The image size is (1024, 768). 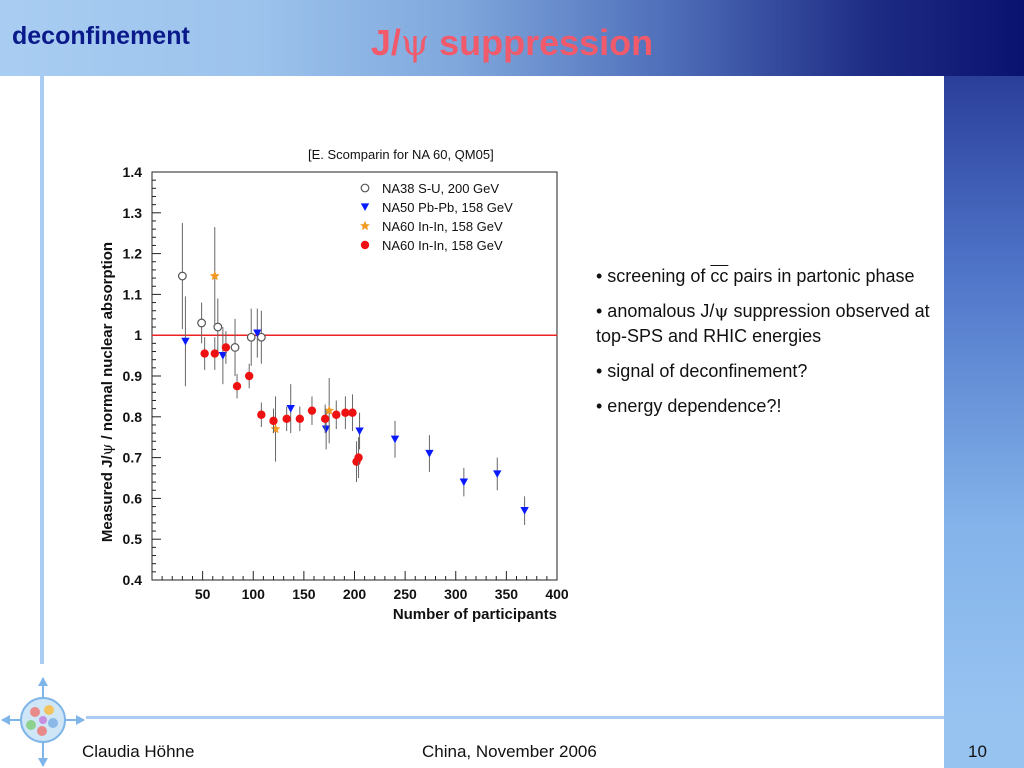 What do you see at coordinates (133, 254) in the screenshot?
I see `y-tick-label: 1.2` at bounding box center [133, 254].